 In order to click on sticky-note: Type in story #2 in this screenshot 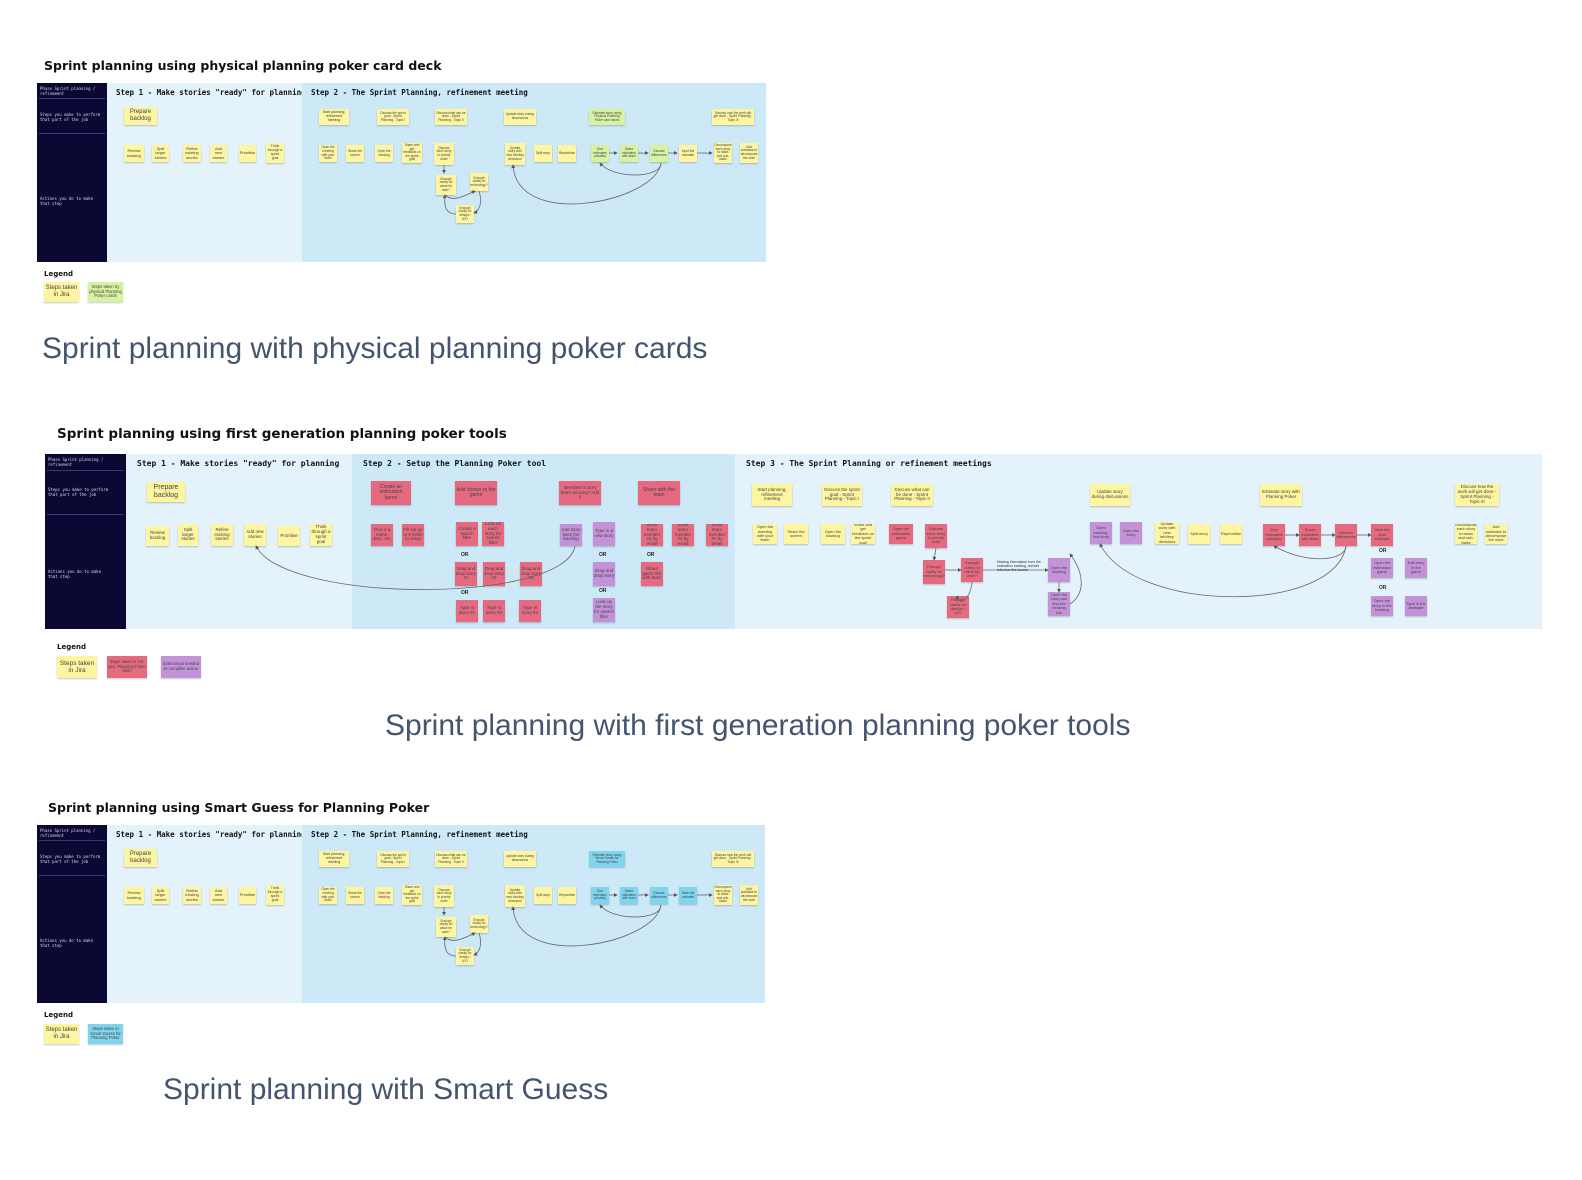, I will do `click(494, 611)`.